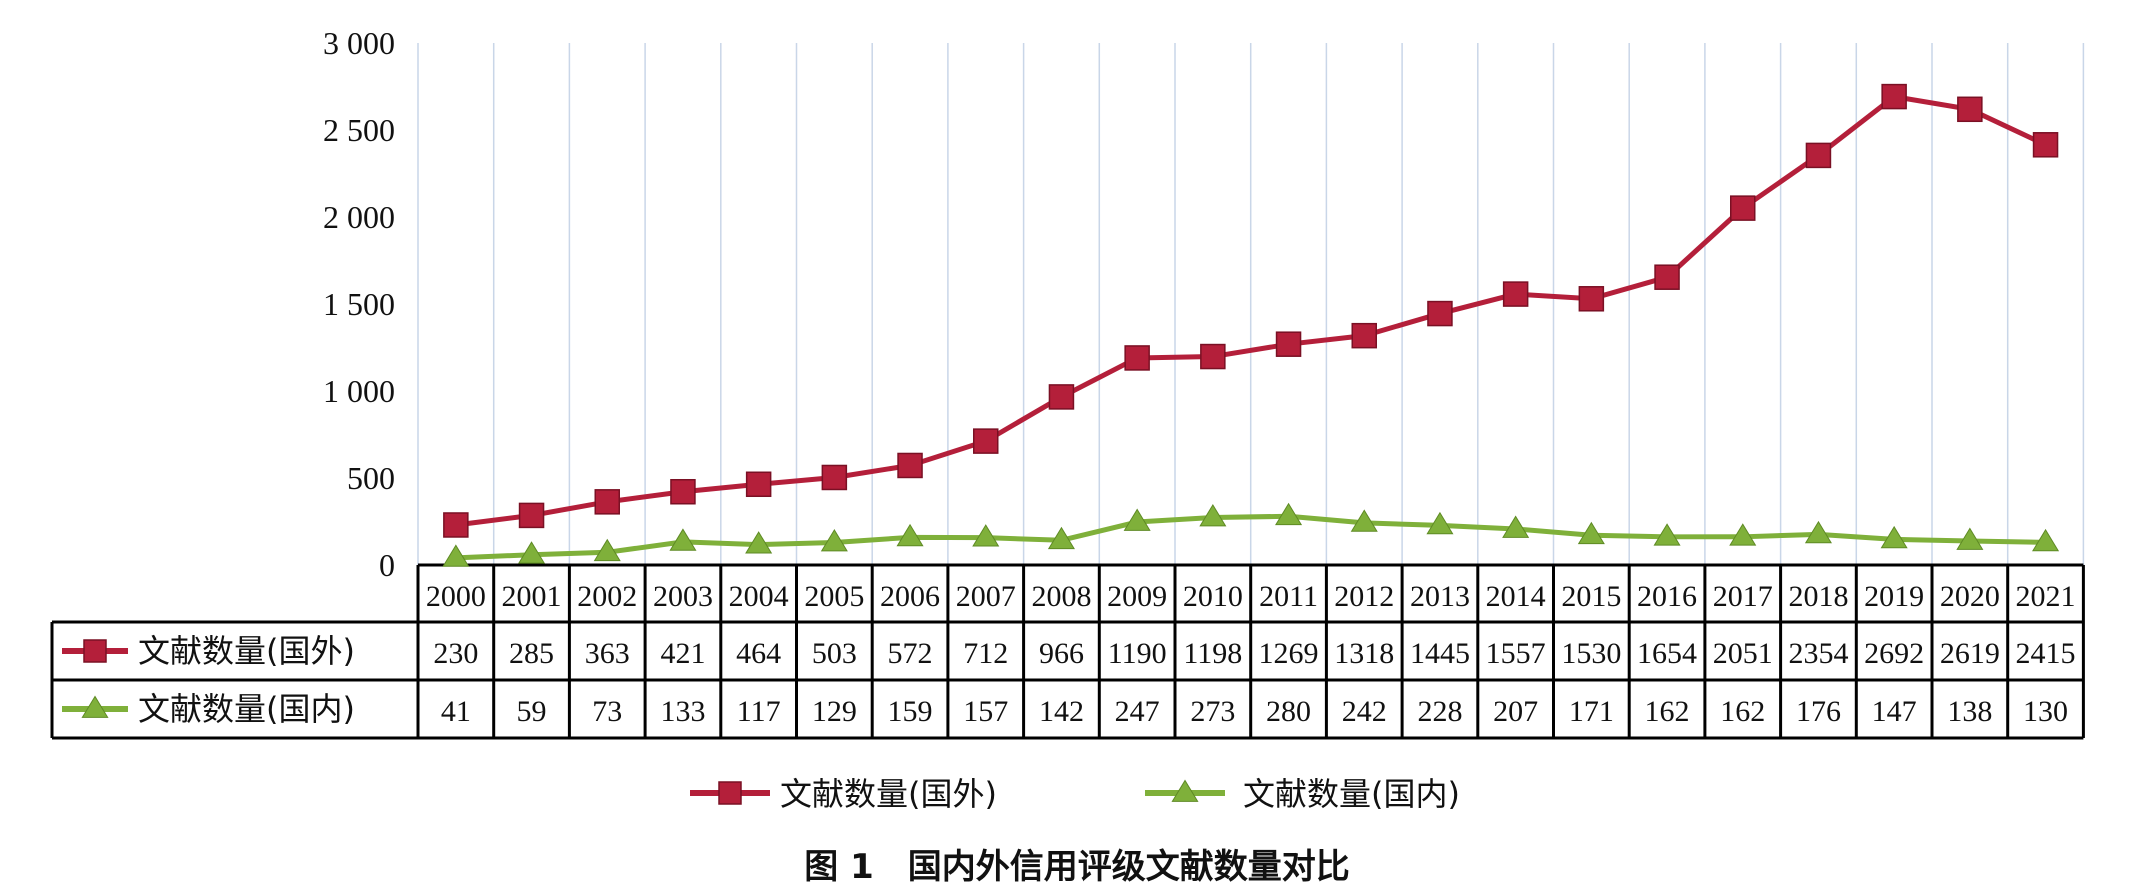  Describe the element at coordinates (456, 711) in the screenshot. I see `data-label: 41` at that location.